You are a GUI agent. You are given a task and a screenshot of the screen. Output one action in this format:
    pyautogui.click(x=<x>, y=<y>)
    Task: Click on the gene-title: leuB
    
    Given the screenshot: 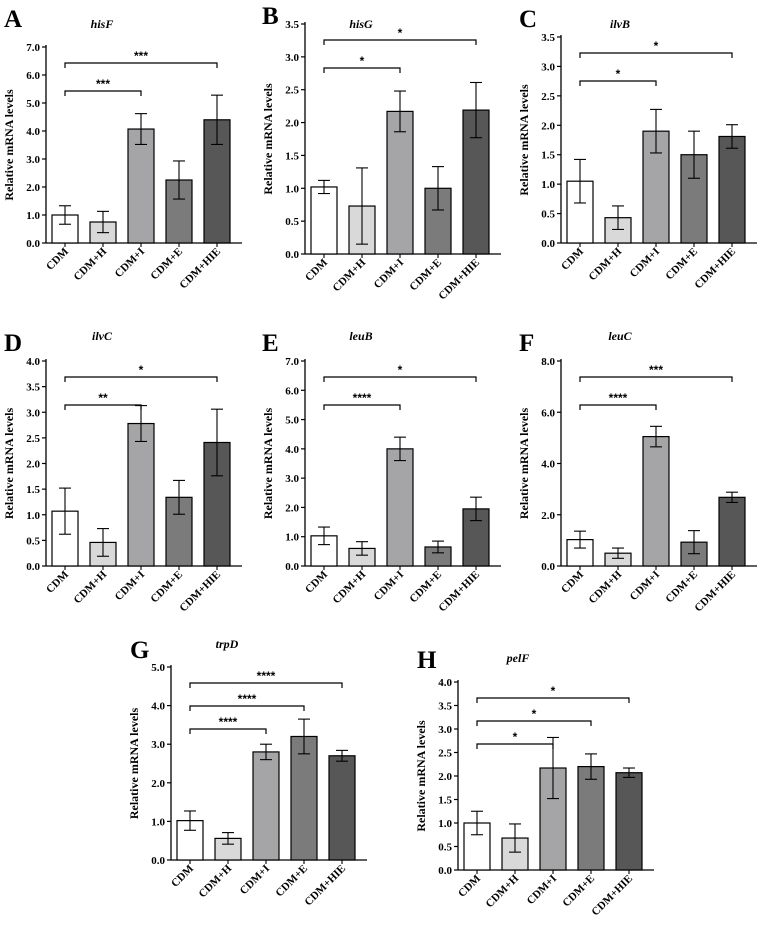 What is the action you would take?
    pyautogui.click(x=360, y=336)
    